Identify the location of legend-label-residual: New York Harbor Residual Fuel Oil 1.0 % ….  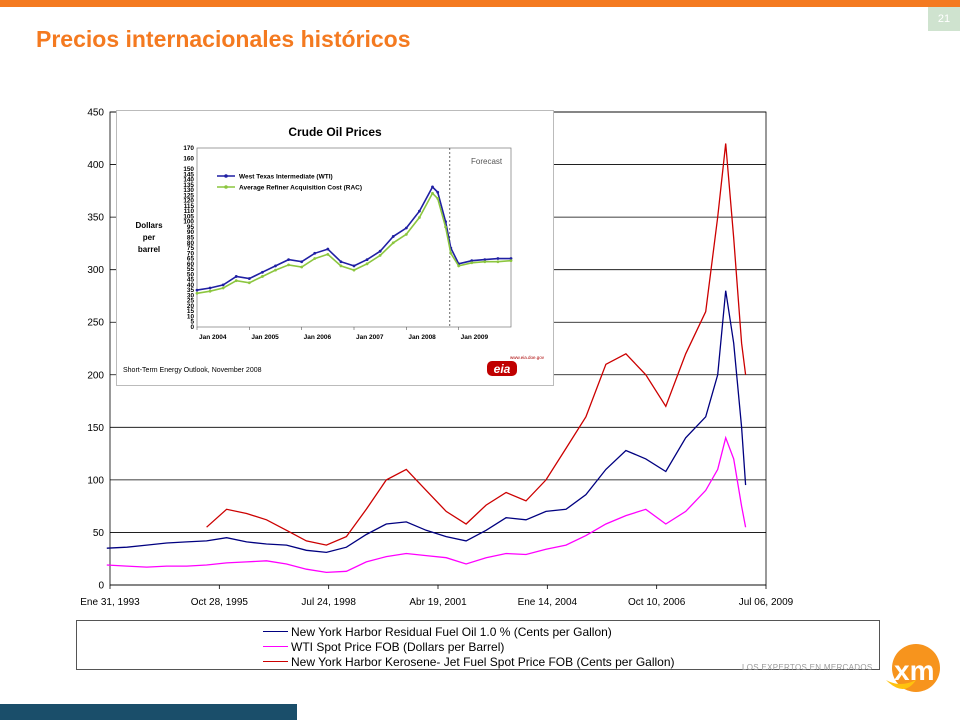
(451, 631).